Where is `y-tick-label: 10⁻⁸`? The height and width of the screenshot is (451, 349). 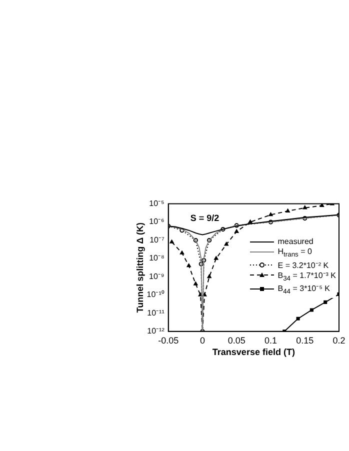
y-tick-label: 10⁻⁸ is located at coordinates (156, 258).